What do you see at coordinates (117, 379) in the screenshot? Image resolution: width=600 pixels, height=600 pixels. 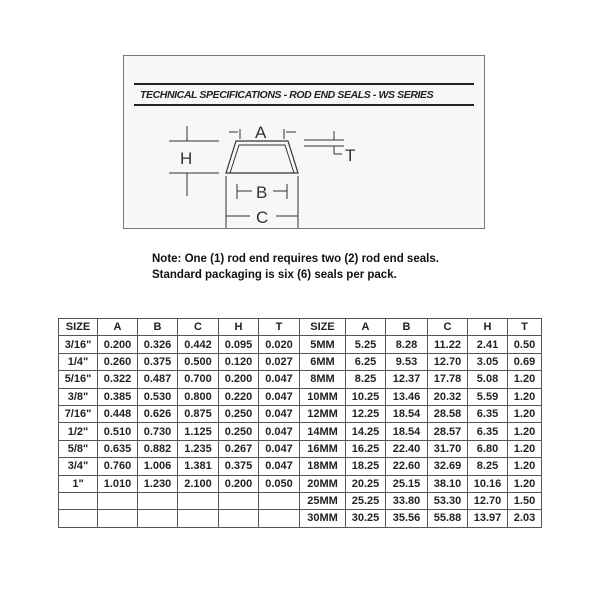 I see `table-cell: 0.322` at bounding box center [117, 379].